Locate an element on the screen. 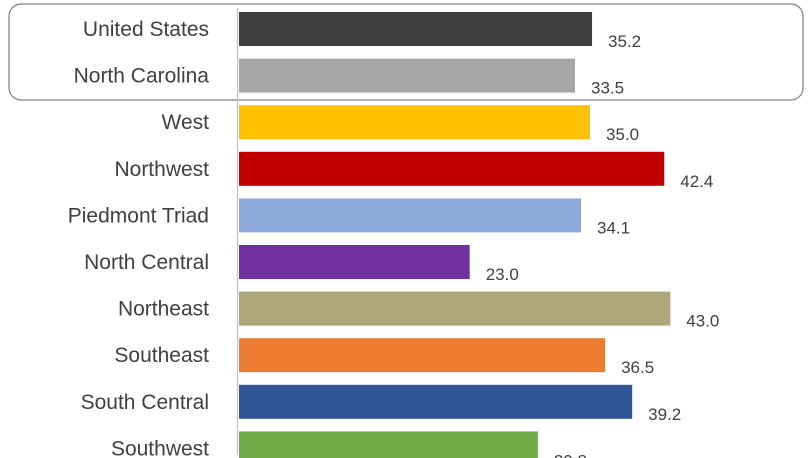  bar-northwest is located at coordinates (452, 168).